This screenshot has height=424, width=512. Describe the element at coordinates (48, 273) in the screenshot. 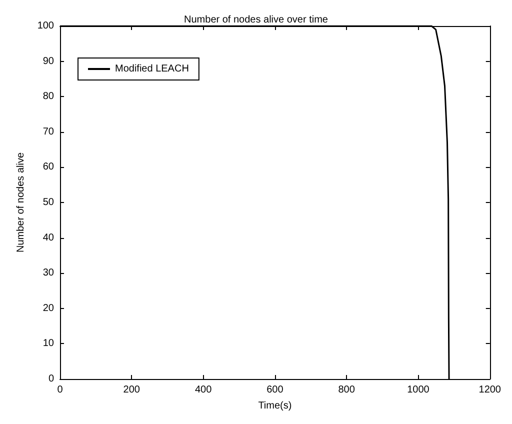

I see `y-tick-label: 30` at that location.